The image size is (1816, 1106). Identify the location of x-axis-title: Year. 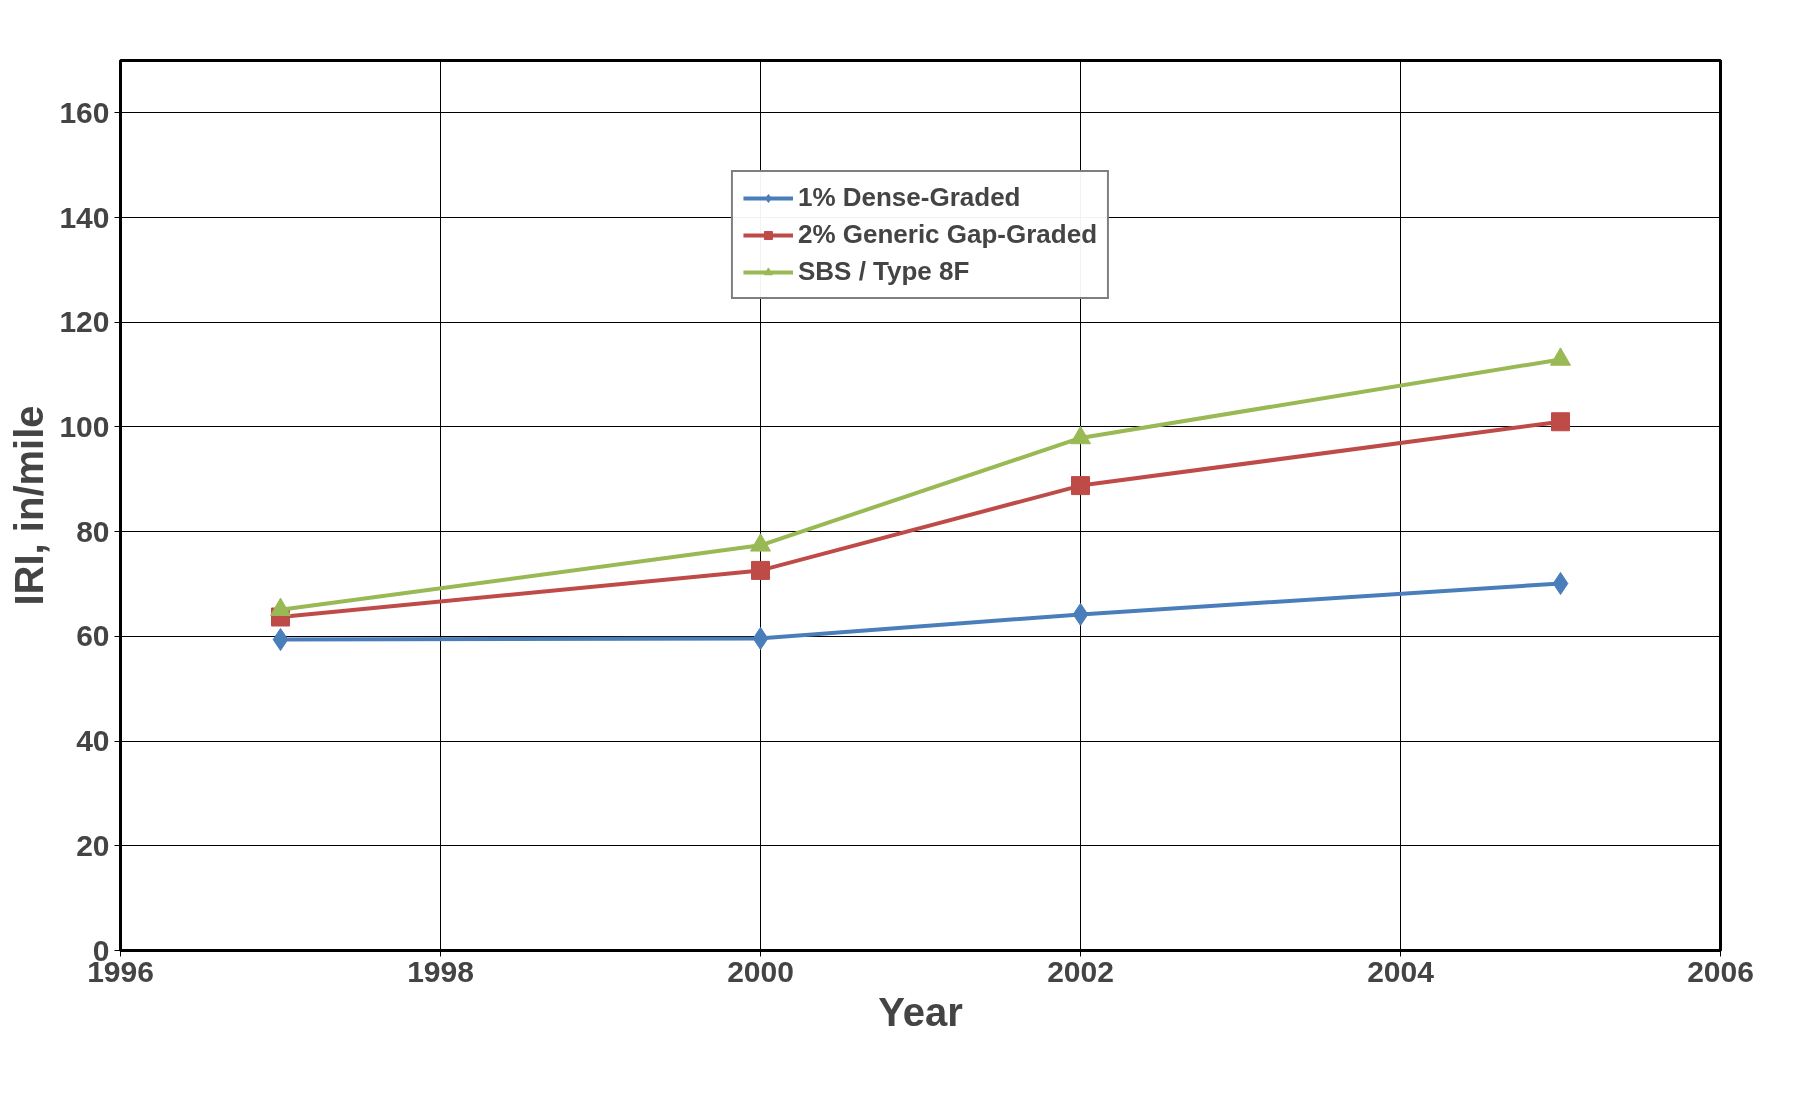
(920, 1011).